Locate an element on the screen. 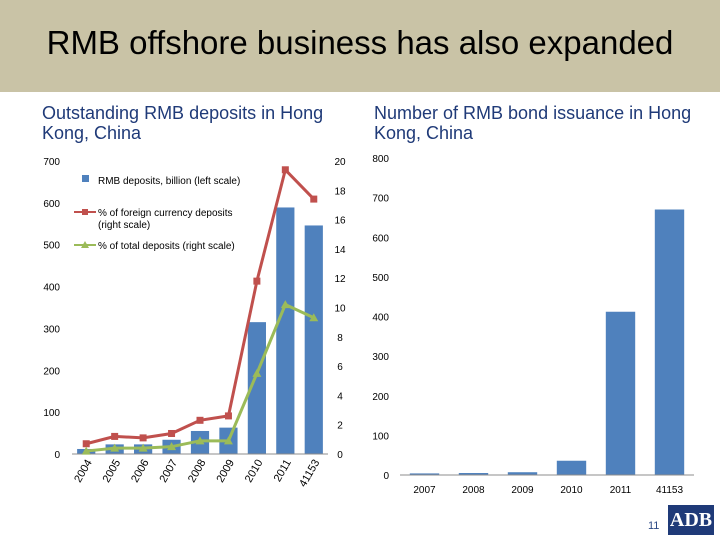 The height and width of the screenshot is (540, 720). adb-logo: ADB is located at coordinates (691, 520).